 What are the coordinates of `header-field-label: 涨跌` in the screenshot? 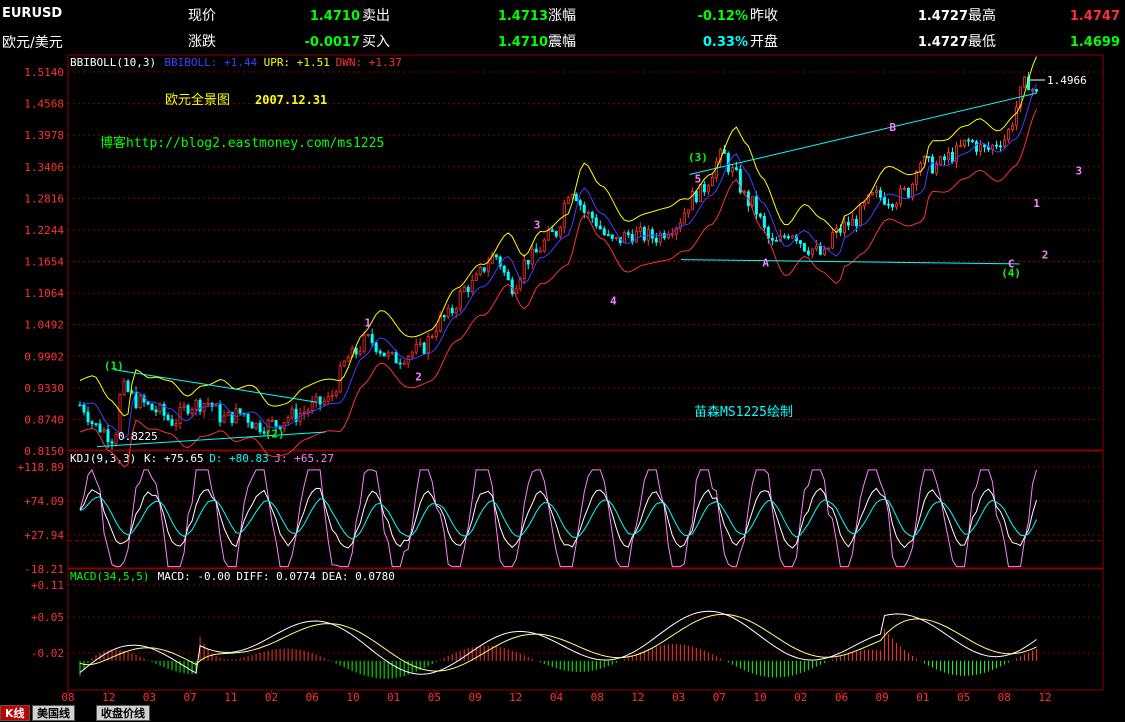 It's located at (202, 42).